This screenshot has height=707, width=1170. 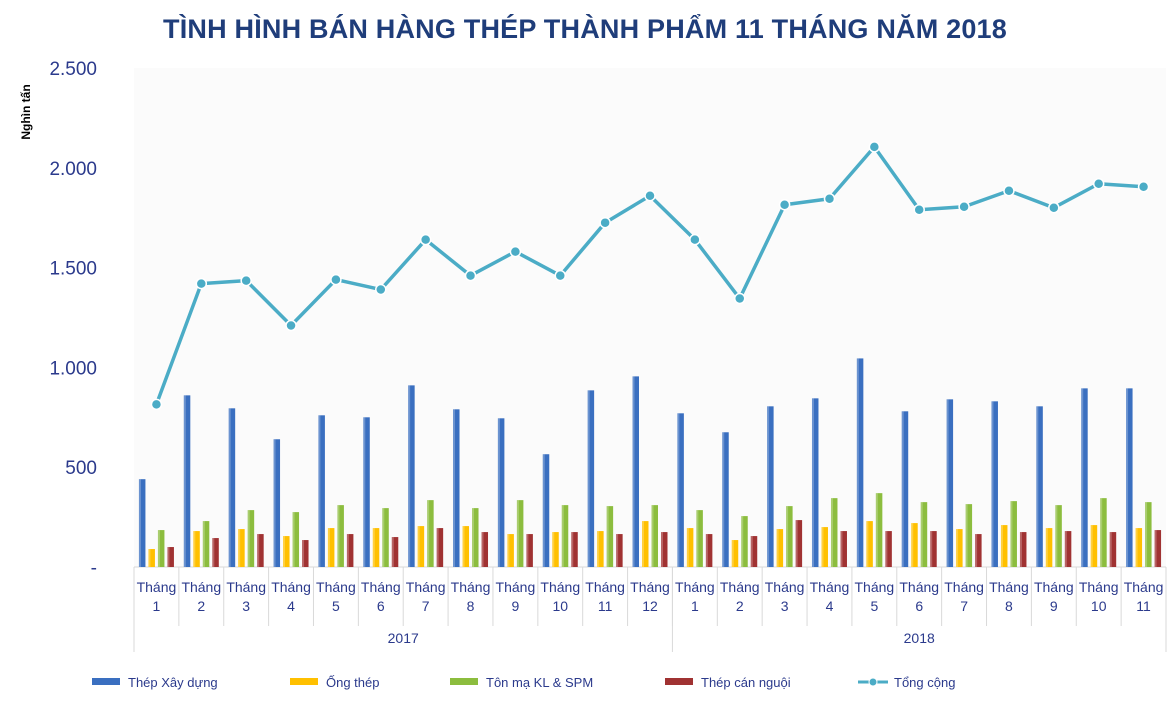 What do you see at coordinates (560, 596) in the screenshot?
I see `x-tick-label: Tháng 10` at bounding box center [560, 596].